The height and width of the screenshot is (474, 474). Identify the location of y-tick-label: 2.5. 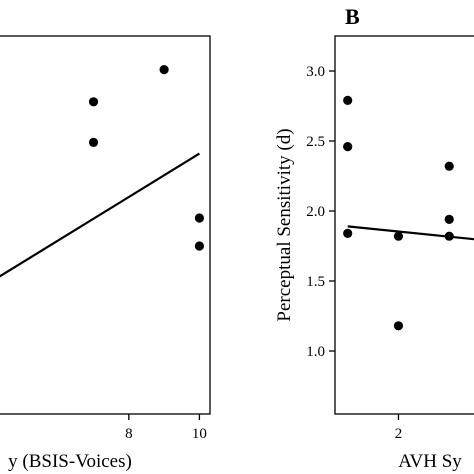
(315, 142).